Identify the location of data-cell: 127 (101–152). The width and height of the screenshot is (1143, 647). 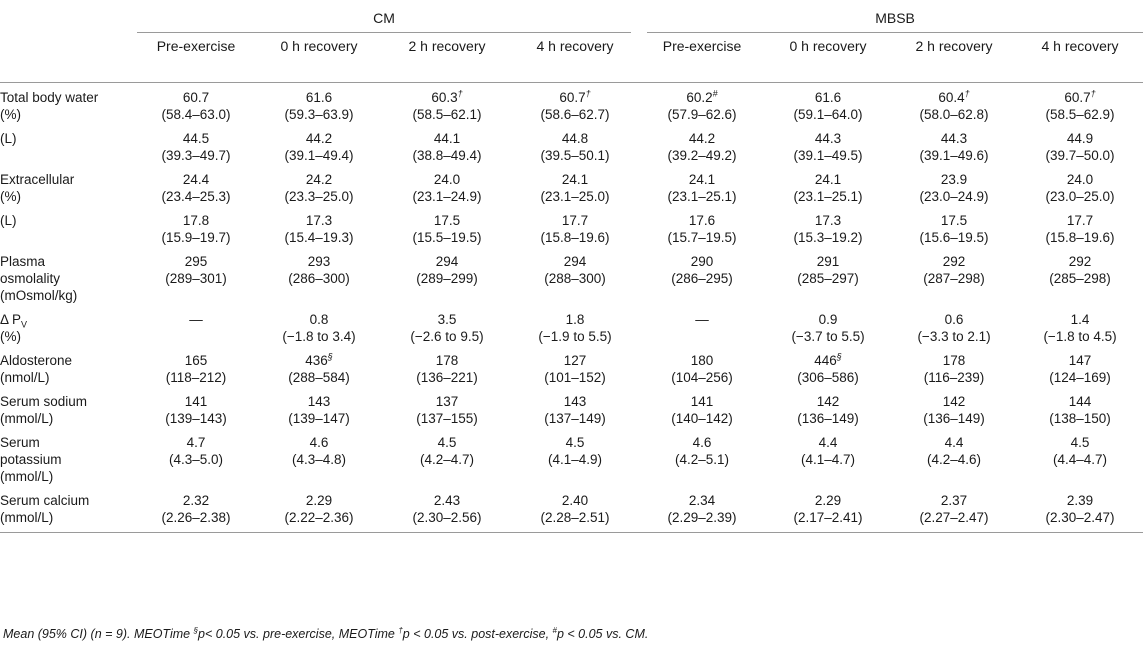
(575, 369).